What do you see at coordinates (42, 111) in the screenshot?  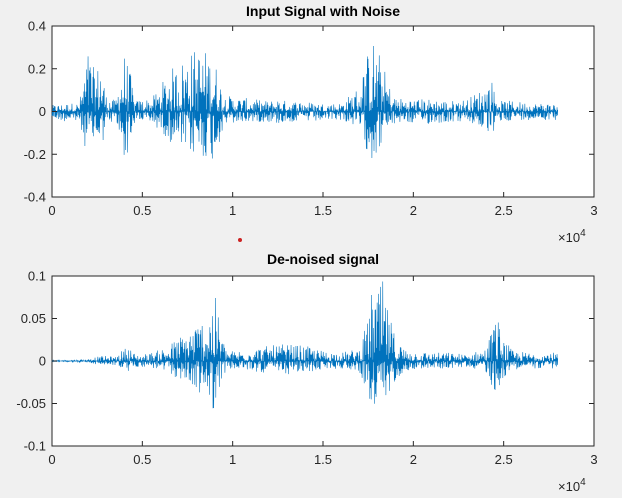 I see `top-y-tick-label: 0` at bounding box center [42, 111].